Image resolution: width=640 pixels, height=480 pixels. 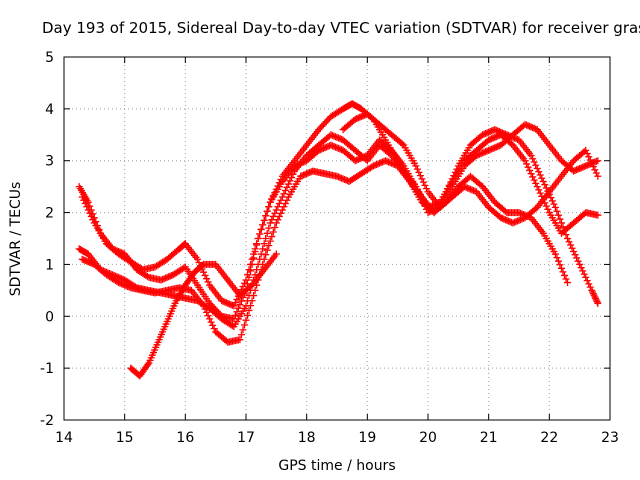 What do you see at coordinates (489, 438) in the screenshot?
I see `x-tick-label: 21` at bounding box center [489, 438].